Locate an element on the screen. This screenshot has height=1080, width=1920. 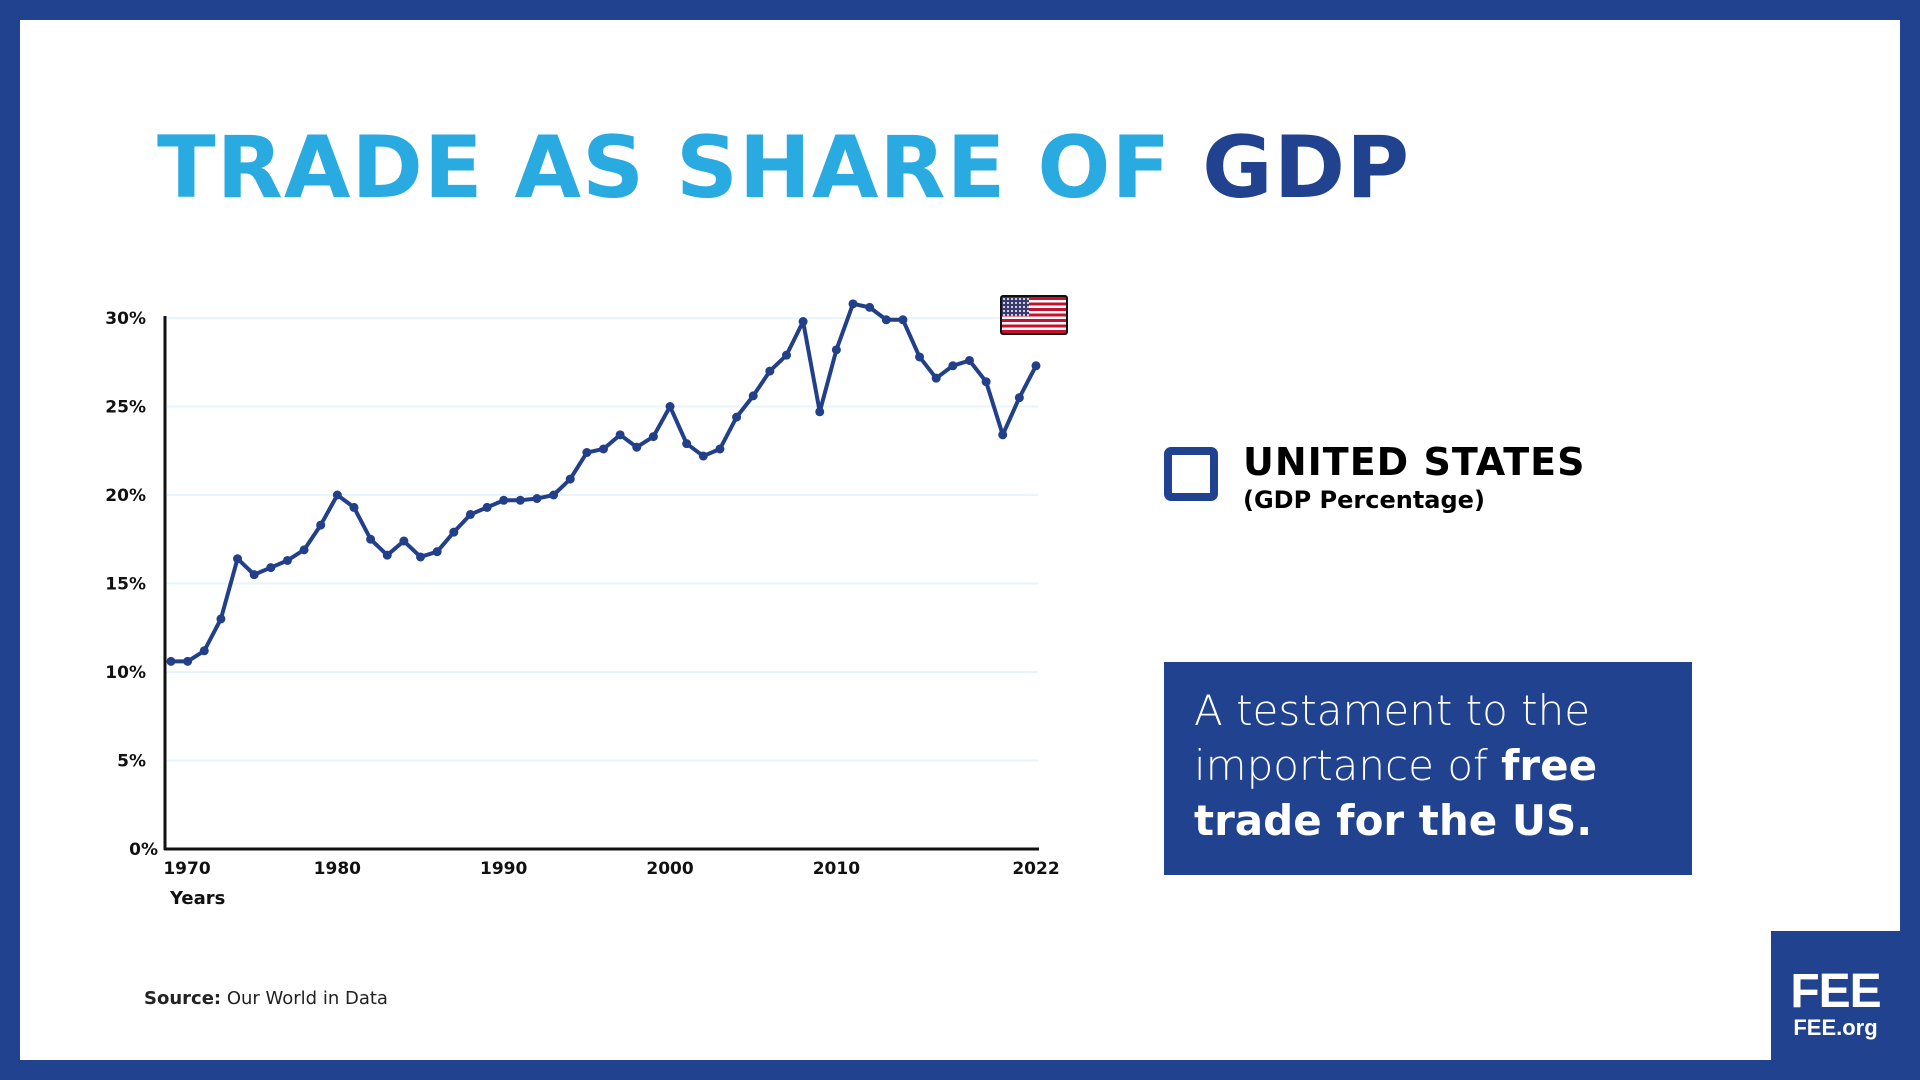
data-point-1999 is located at coordinates (653, 437).